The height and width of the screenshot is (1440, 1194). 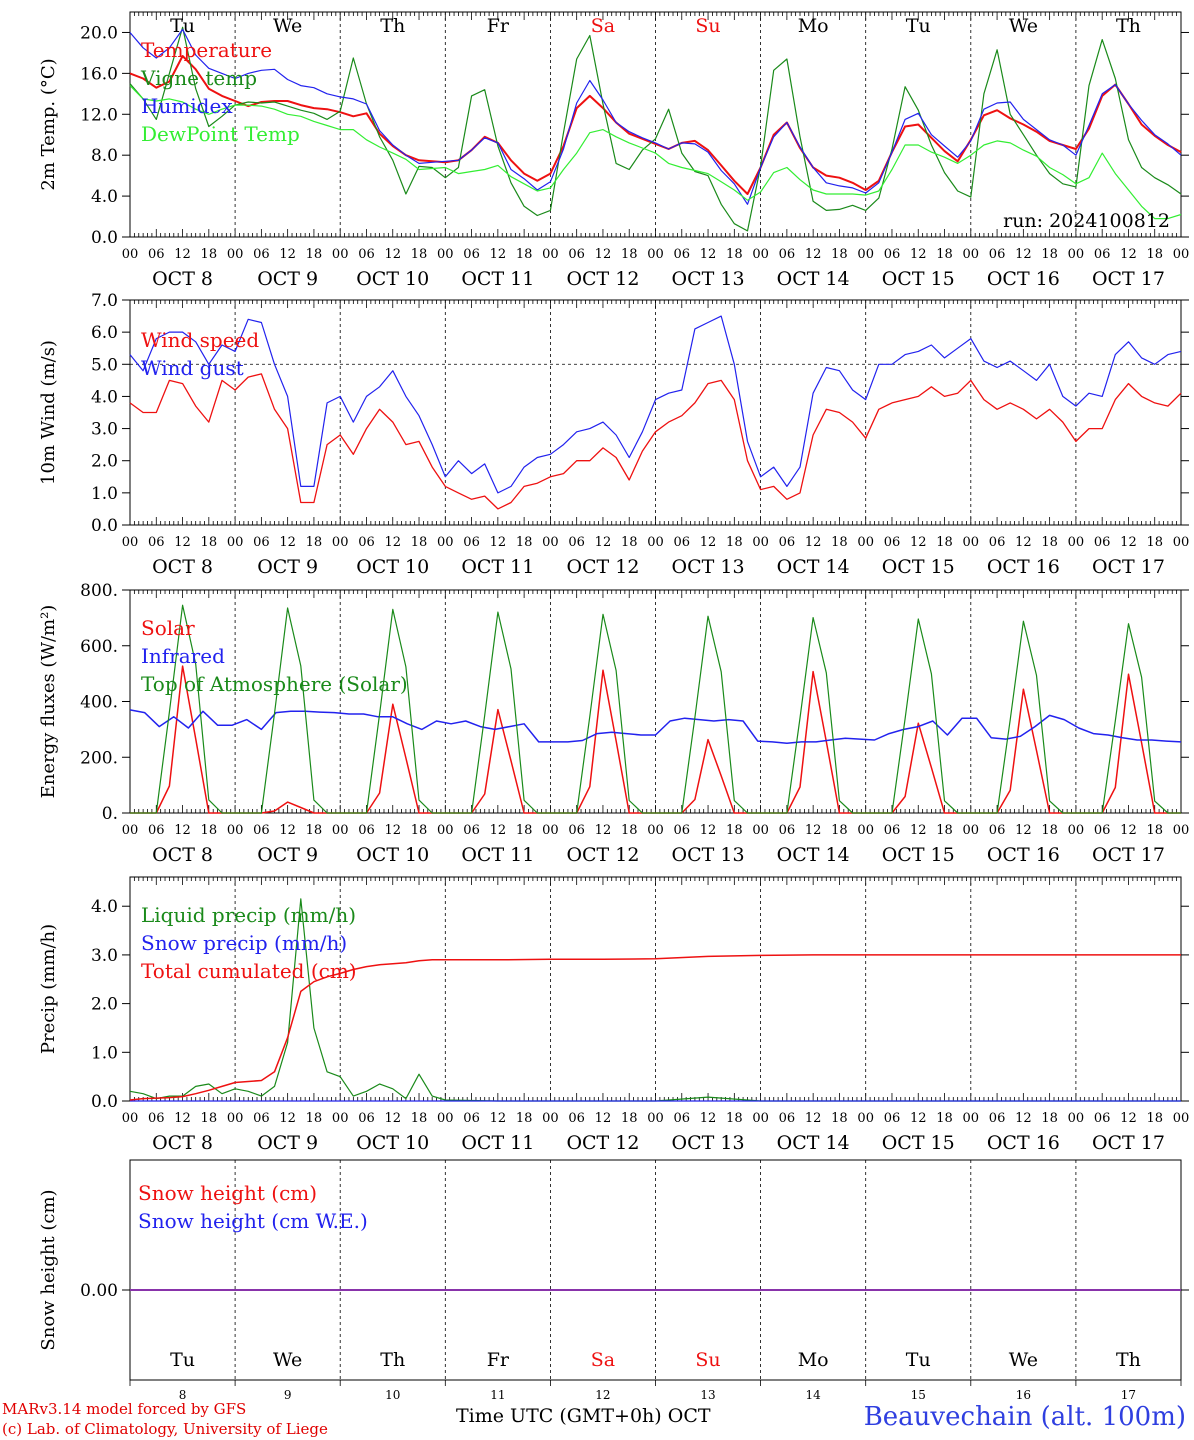 I want to click on legend-entry: Snow height (cm), so click(x=227, y=1193).